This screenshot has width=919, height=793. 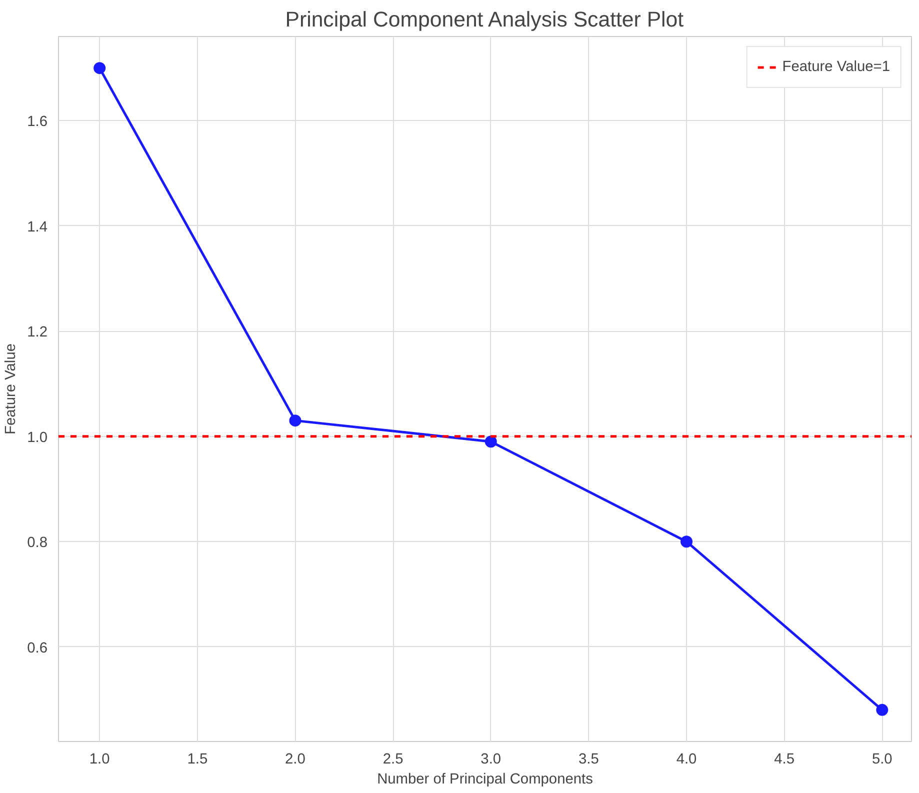 I want to click on legend-label: Feature Value=1, so click(x=836, y=67).